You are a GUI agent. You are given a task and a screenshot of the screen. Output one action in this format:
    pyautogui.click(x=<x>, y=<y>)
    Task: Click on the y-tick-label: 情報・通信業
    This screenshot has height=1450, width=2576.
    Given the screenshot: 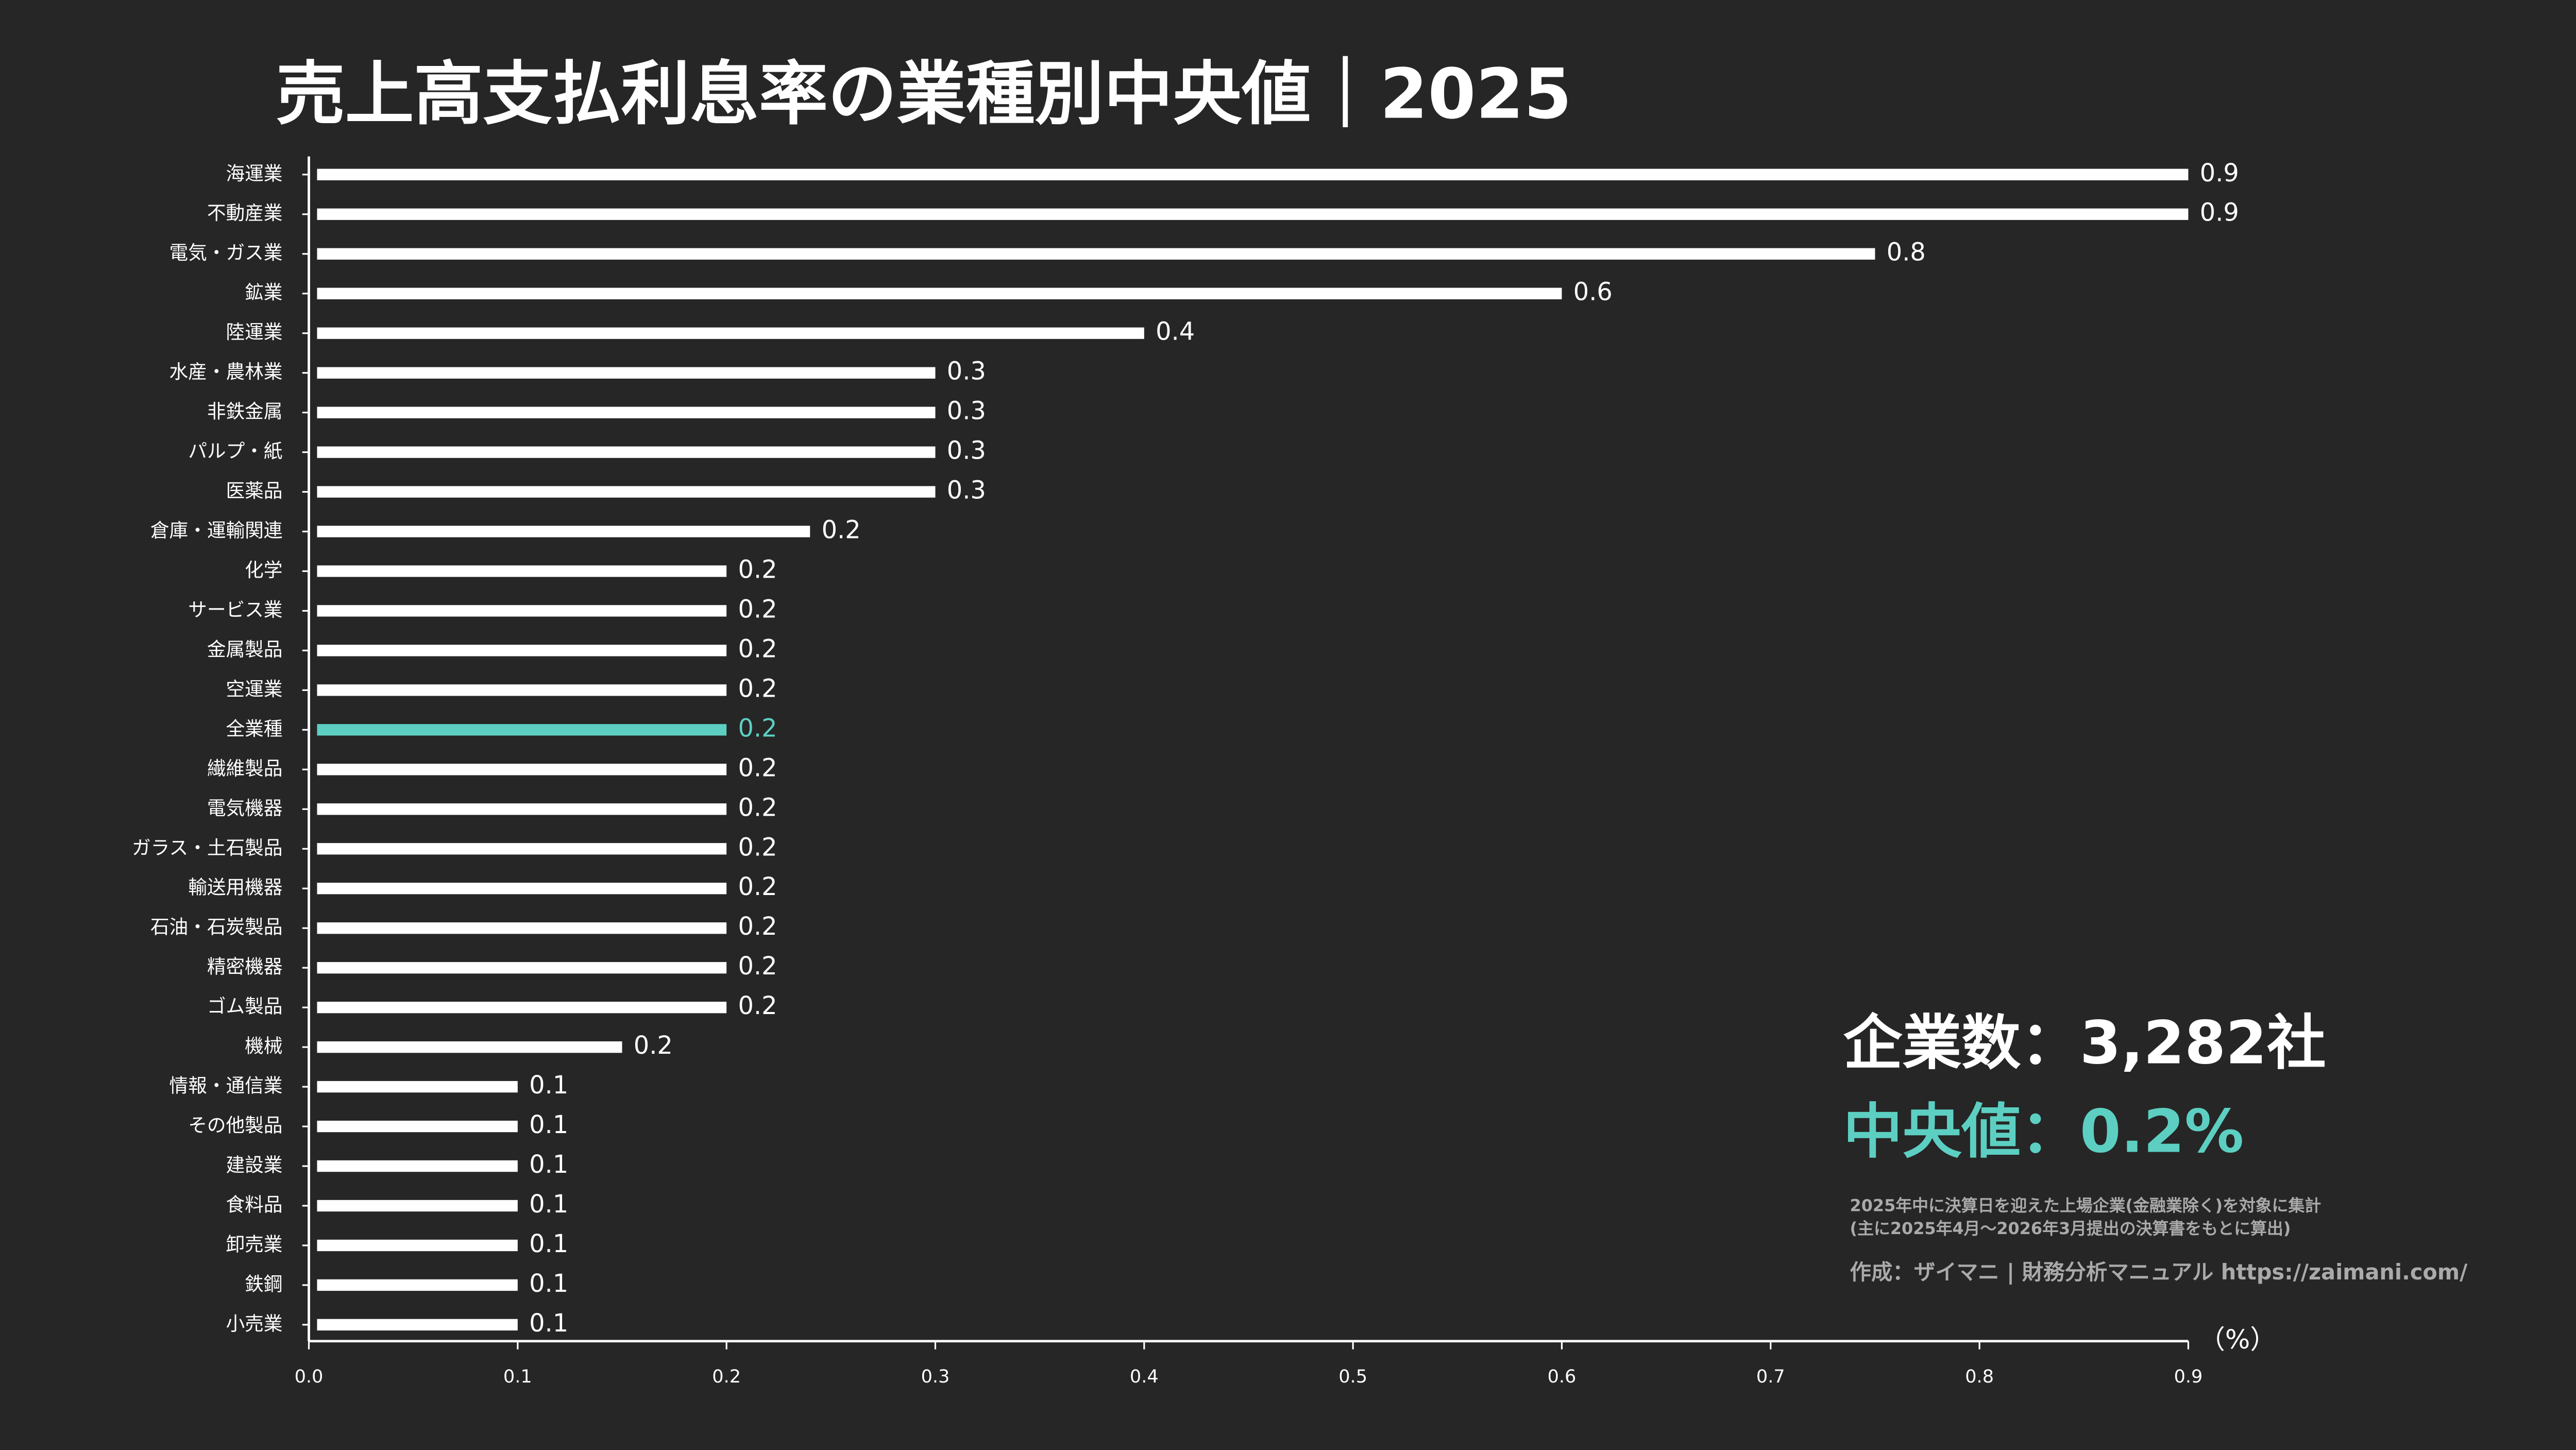 What is the action you would take?
    pyautogui.click(x=226, y=1086)
    